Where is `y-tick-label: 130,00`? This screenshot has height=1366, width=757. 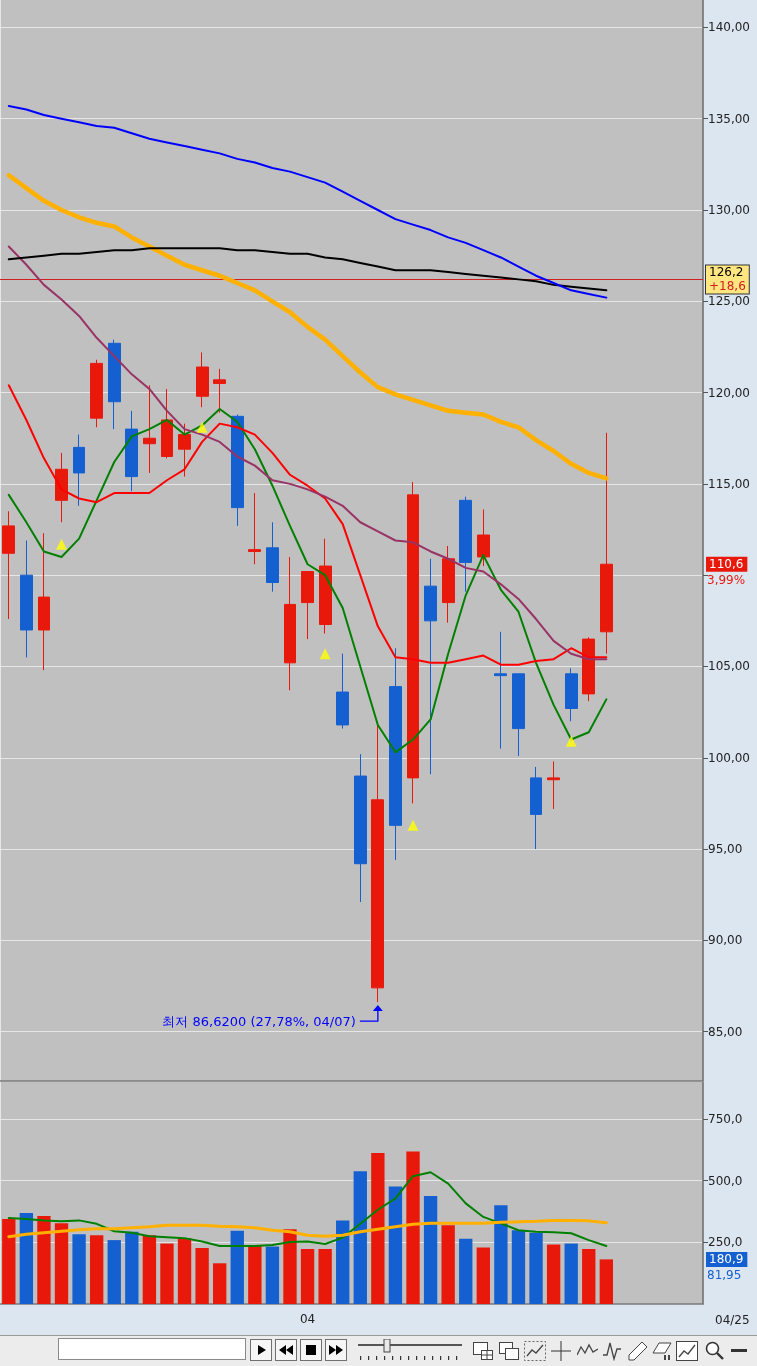
y-tick-label: 130,00 is located at coordinates (729, 209).